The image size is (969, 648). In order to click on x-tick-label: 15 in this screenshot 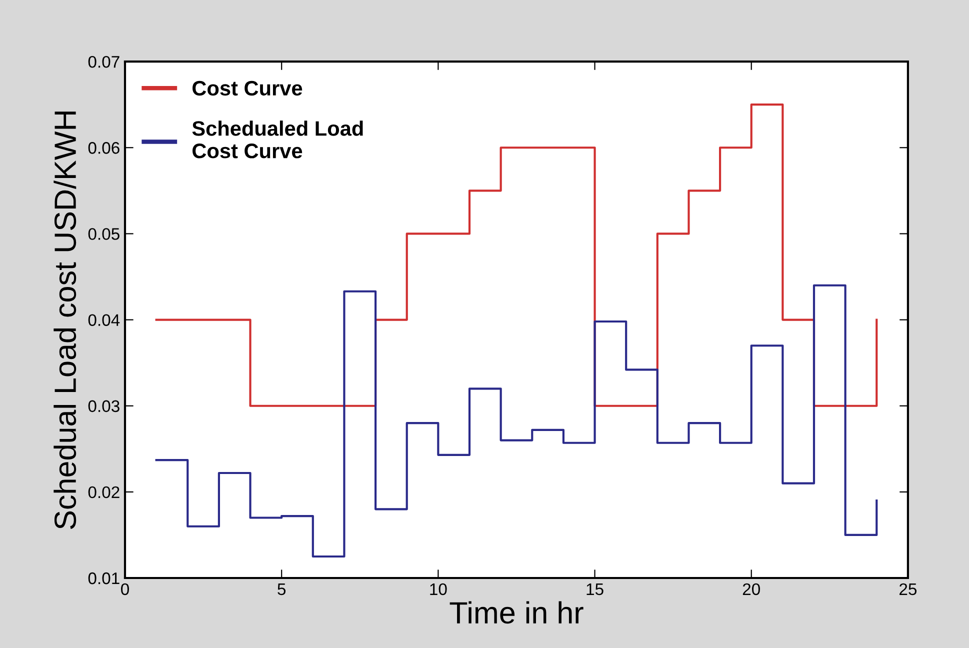, I will do `click(595, 589)`.